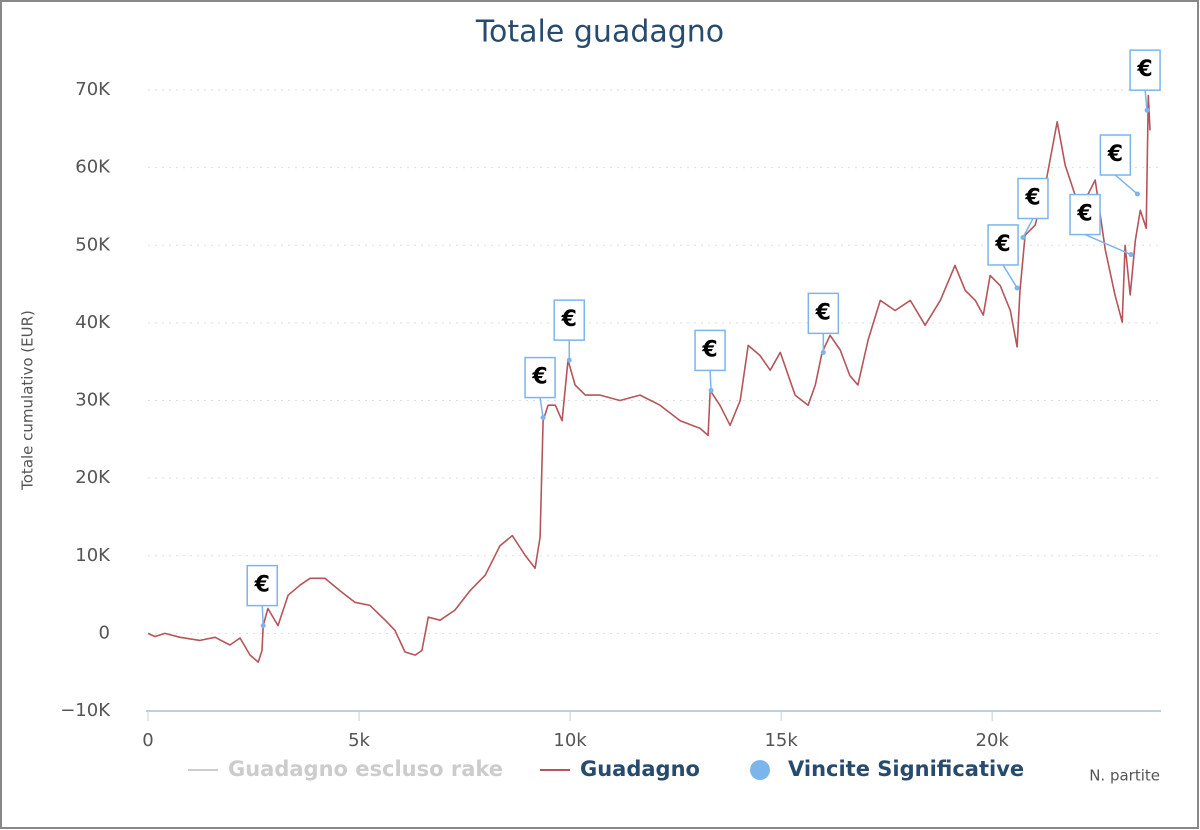 This screenshot has height=830, width=1200. What do you see at coordinates (93, 244) in the screenshot?
I see `y-tick-label: 50K` at bounding box center [93, 244].